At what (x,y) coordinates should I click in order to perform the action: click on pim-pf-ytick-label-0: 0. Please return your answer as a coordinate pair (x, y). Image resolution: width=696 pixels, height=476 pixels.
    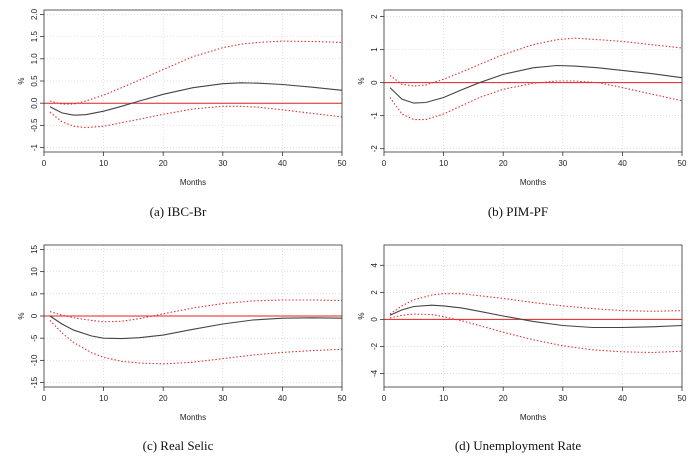
    Looking at the image, I should click on (374, 82).